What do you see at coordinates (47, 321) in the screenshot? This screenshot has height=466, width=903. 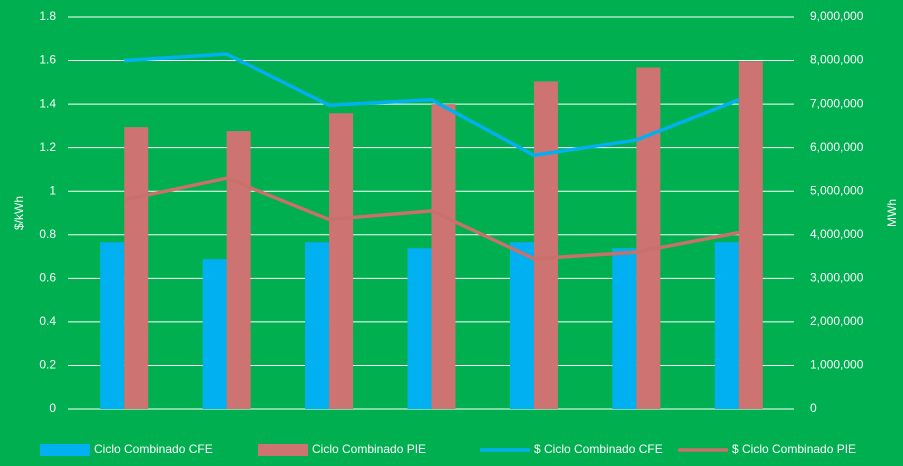 I see `y-tick-label: 0.4` at bounding box center [47, 321].